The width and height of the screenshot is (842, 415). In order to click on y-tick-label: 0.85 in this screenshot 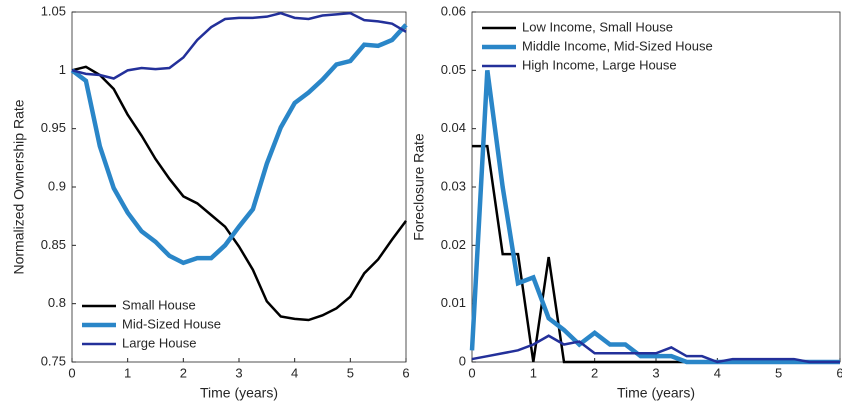, I will do `click(53, 244)`.